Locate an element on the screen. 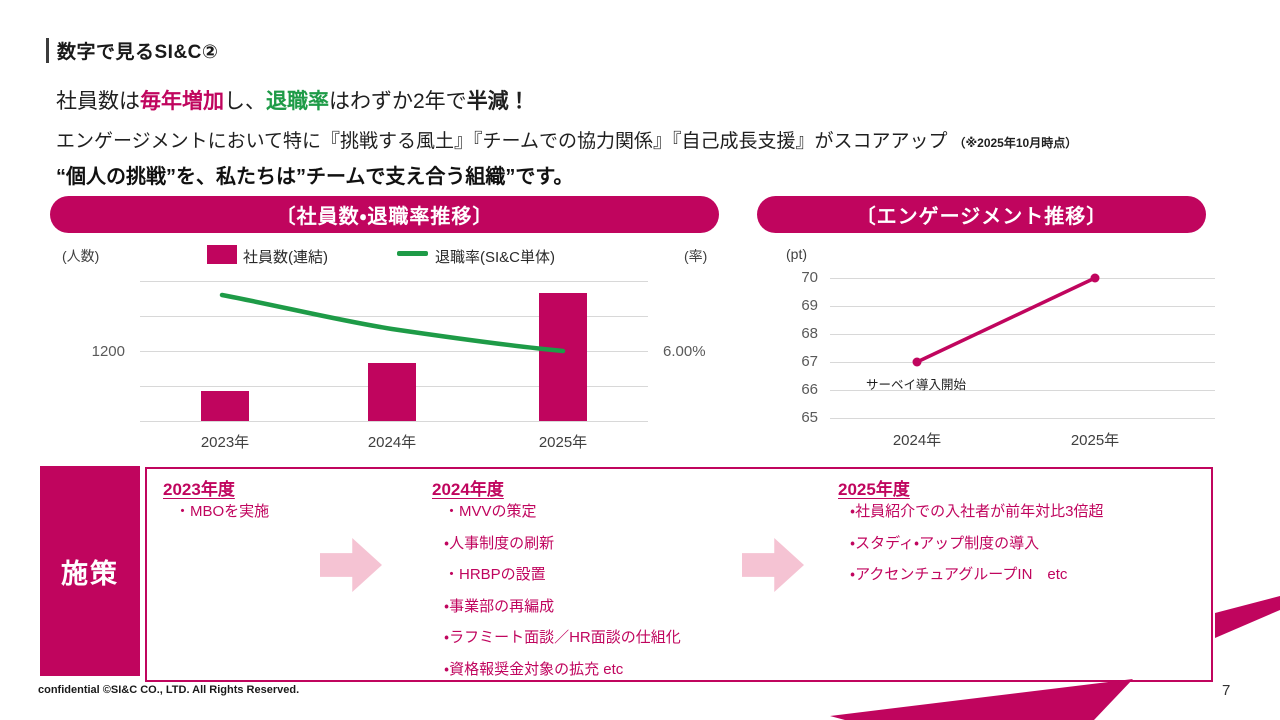 The image size is (1280, 720). measures-heading-2024: 2024年度 is located at coordinates (468, 489).